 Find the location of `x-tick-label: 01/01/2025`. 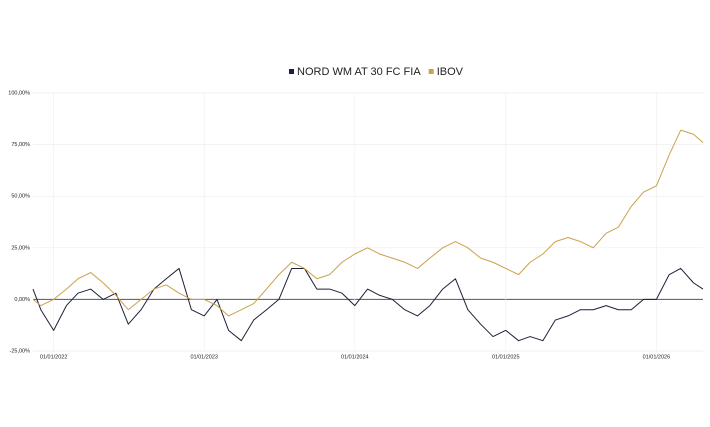

x-tick-label: 01/01/2025 is located at coordinates (506, 357).